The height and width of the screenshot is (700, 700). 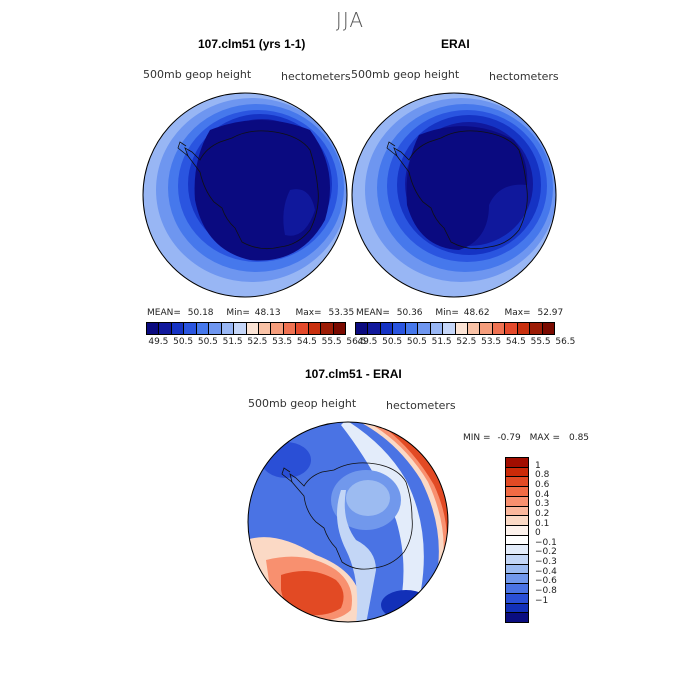 I want to click on panel2-antarctica-outline, so click(x=457, y=190).